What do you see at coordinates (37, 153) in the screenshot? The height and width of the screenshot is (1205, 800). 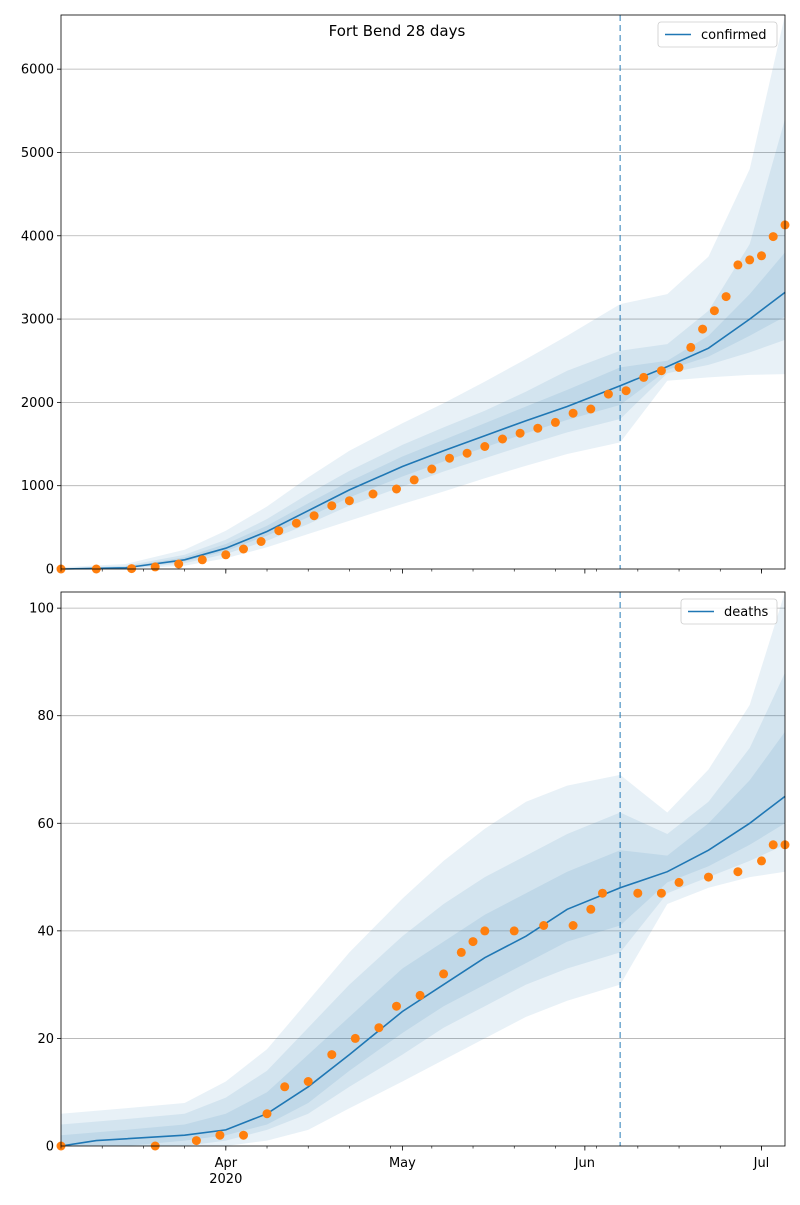 I see `y-tick-label: 5000` at bounding box center [37, 153].